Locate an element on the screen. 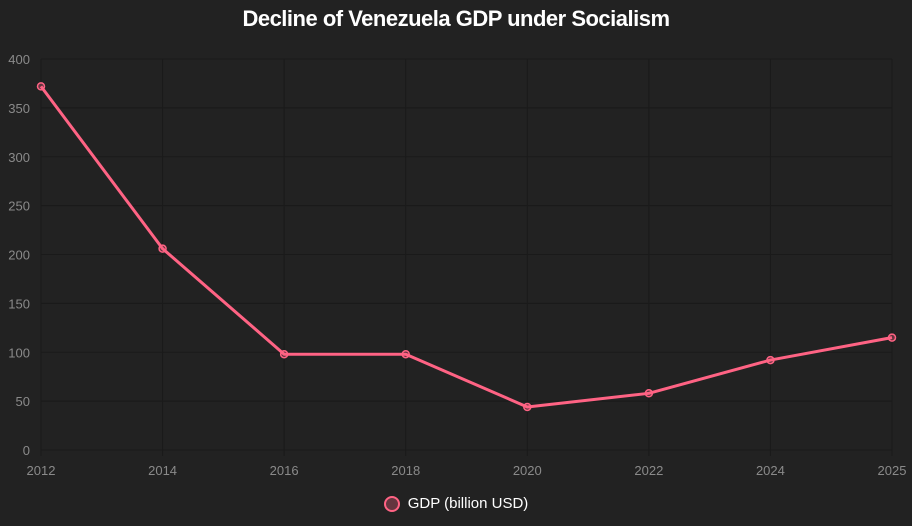 Image resolution: width=912 pixels, height=526 pixels. legend: GDP (billion USD) is located at coordinates (456, 503).